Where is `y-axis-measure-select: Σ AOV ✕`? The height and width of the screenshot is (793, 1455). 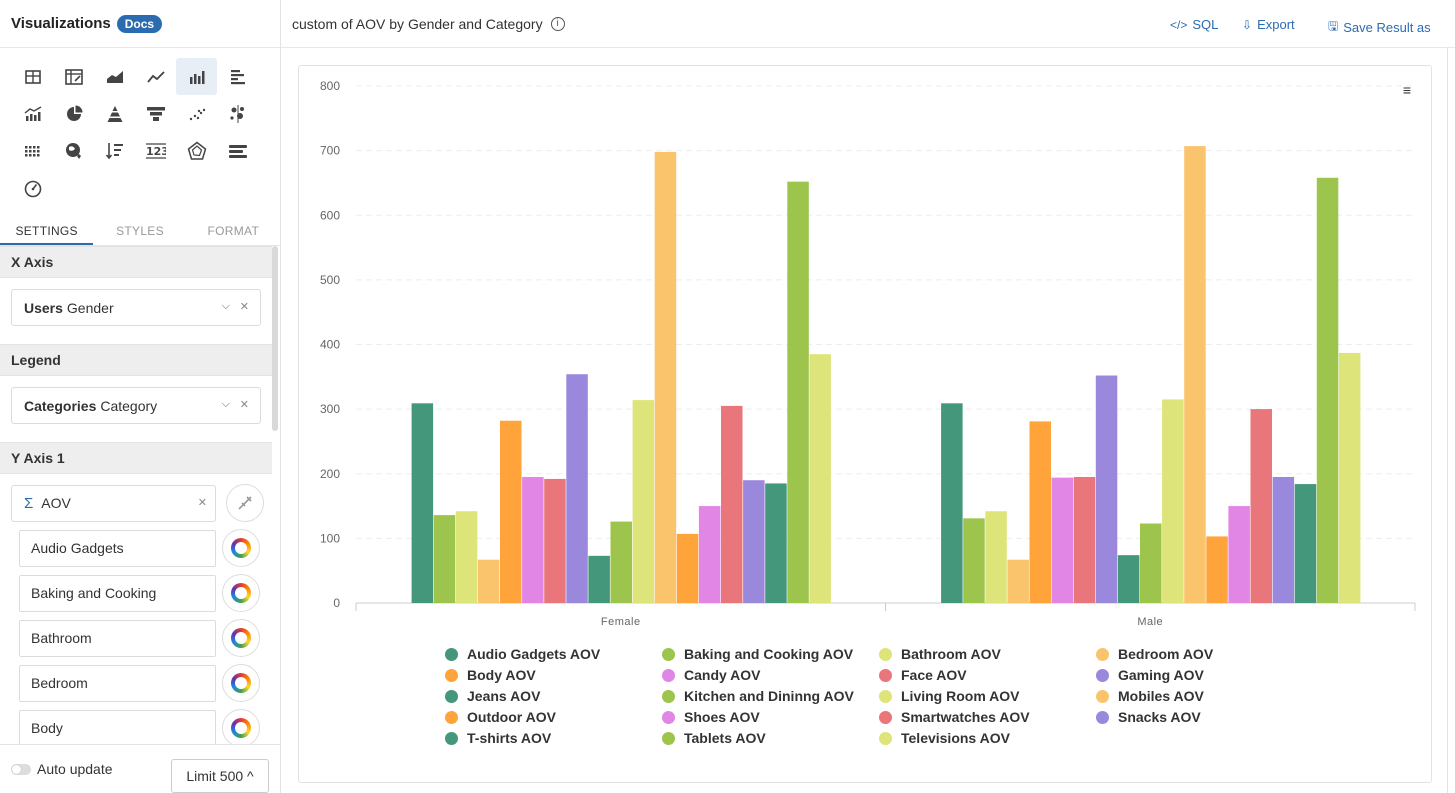 y-axis-measure-select: Σ AOV ✕ is located at coordinates (113, 503).